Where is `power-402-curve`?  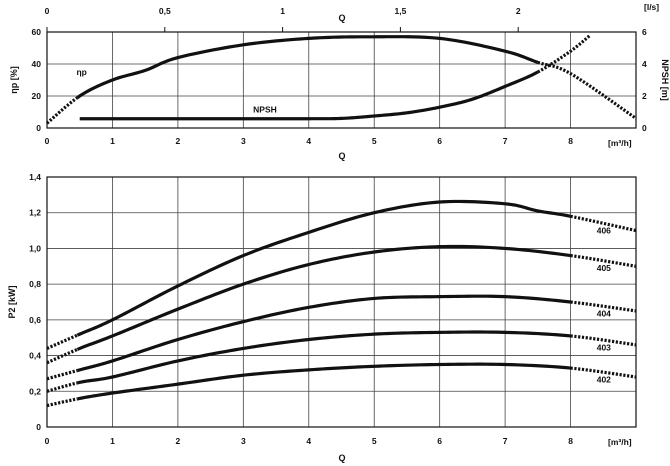
power-402-curve is located at coordinates (324, 381).